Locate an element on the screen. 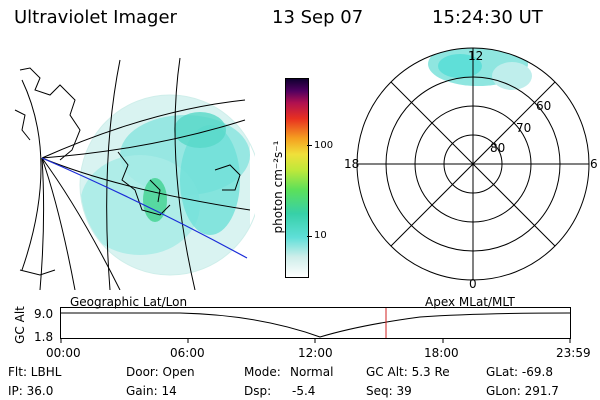 This screenshot has height=400, width=600. time-label-0000: 00:00 is located at coordinates (63, 353).